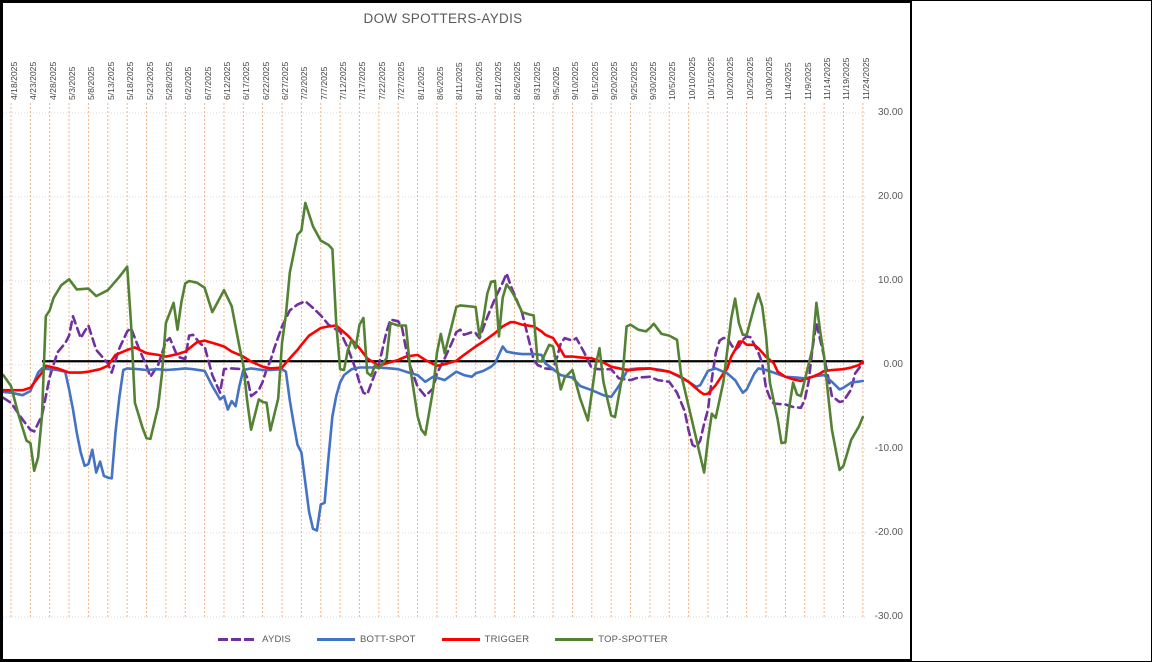 Image resolution: width=1152 pixels, height=662 pixels. What do you see at coordinates (304, 83) in the screenshot?
I see `x-tick-label: 7/2/2025` at bounding box center [304, 83].